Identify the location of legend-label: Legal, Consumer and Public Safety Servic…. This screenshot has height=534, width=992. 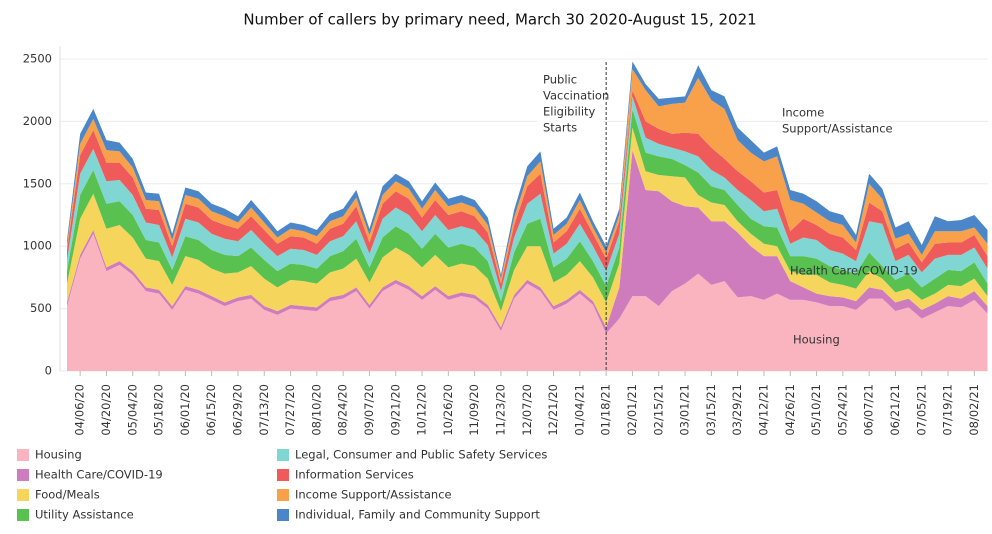
(421, 455).